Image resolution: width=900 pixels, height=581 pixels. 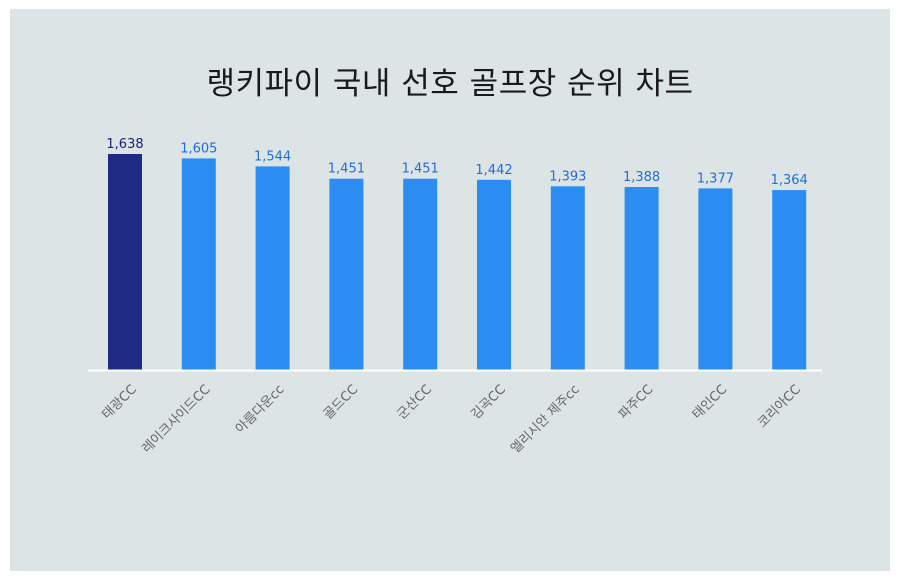 What do you see at coordinates (272, 156) in the screenshot?
I see `bar-value-label: 1,544` at bounding box center [272, 156].